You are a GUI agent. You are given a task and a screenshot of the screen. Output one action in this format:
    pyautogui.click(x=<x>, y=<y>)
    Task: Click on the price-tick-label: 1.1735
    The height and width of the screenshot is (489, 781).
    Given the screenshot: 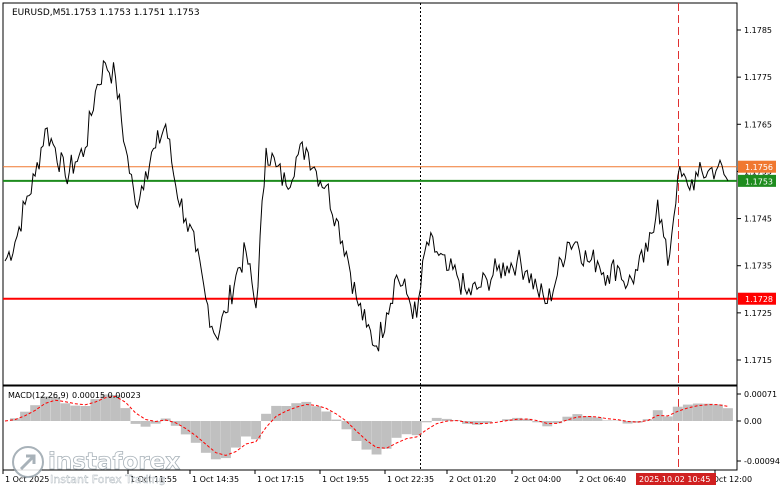 What is the action you would take?
    pyautogui.click(x=758, y=266)
    